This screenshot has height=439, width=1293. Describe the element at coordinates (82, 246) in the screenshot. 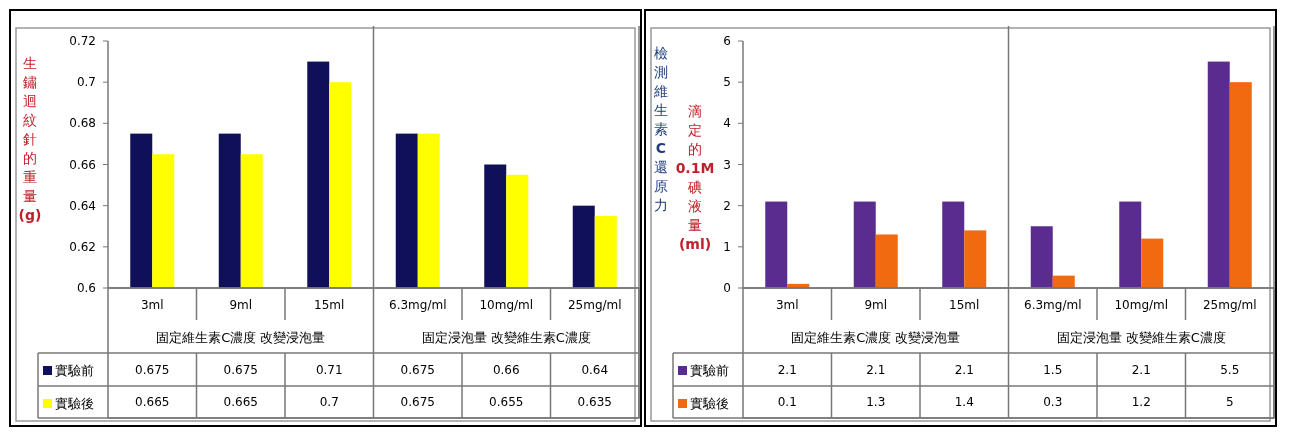

I see `y-tick-label: 0.62` at that location.